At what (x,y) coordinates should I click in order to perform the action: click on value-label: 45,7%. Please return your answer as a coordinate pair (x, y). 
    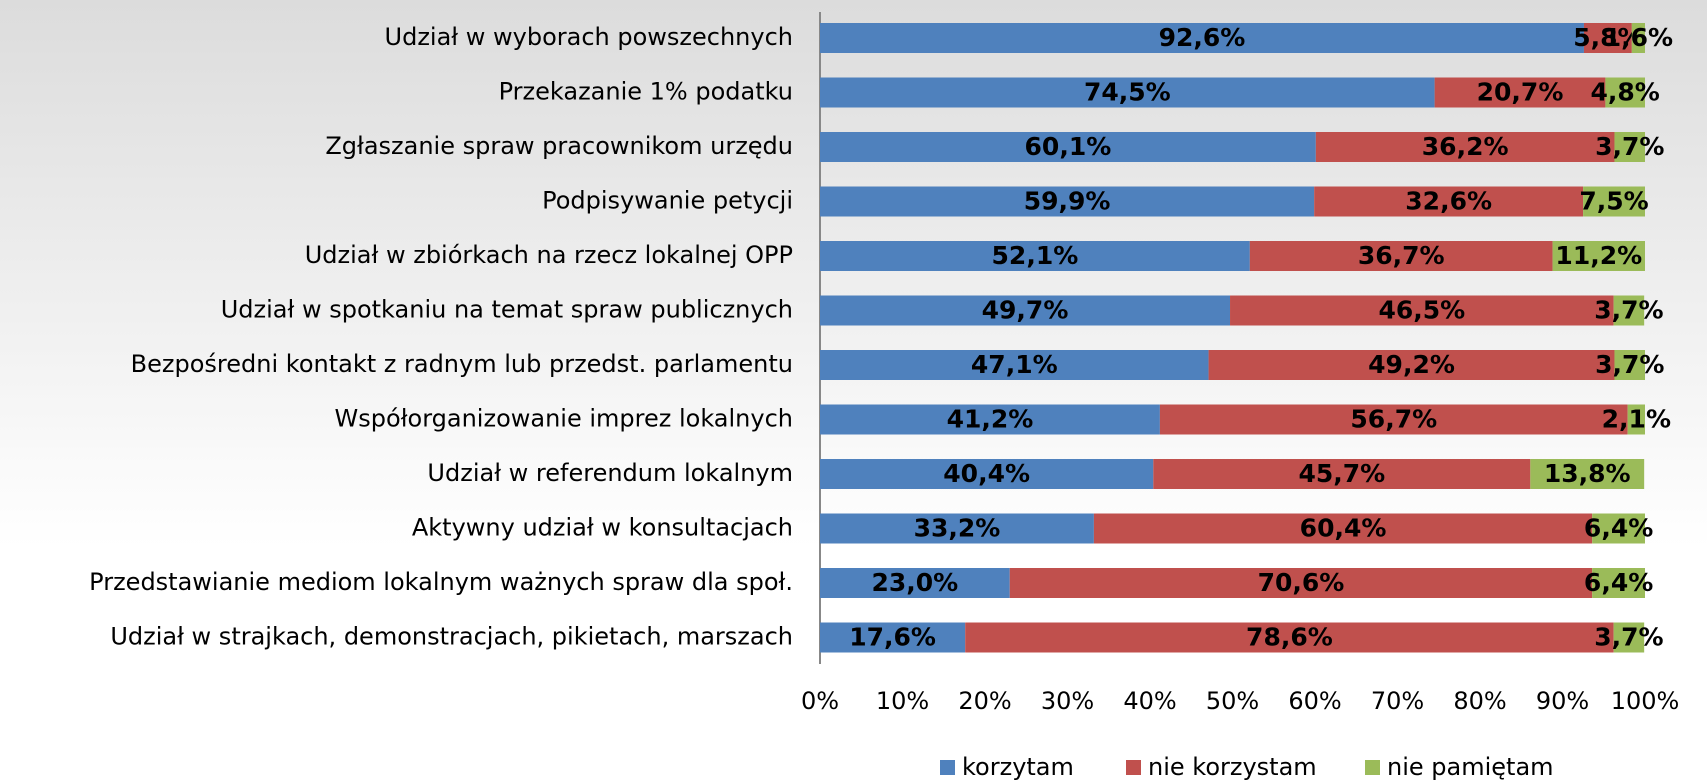
    Looking at the image, I should click on (1341, 473).